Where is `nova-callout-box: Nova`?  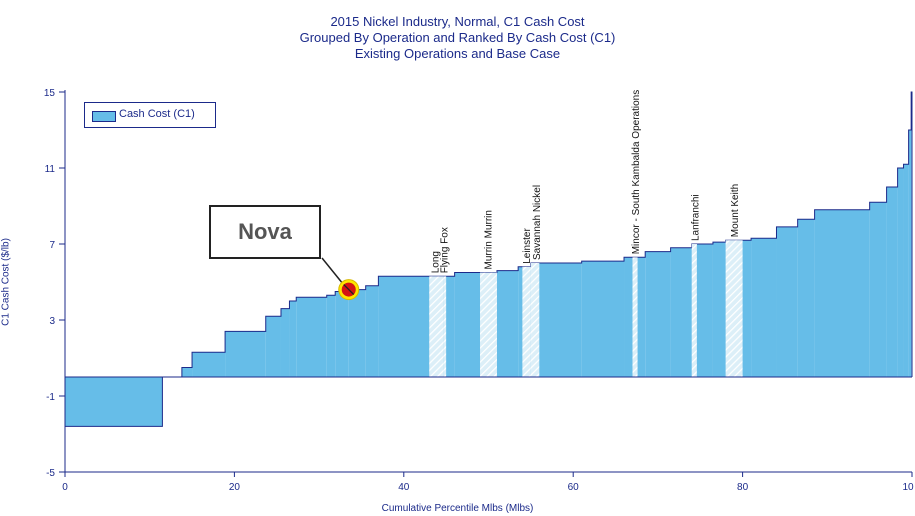
nova-callout-box: Nova is located at coordinates (265, 232).